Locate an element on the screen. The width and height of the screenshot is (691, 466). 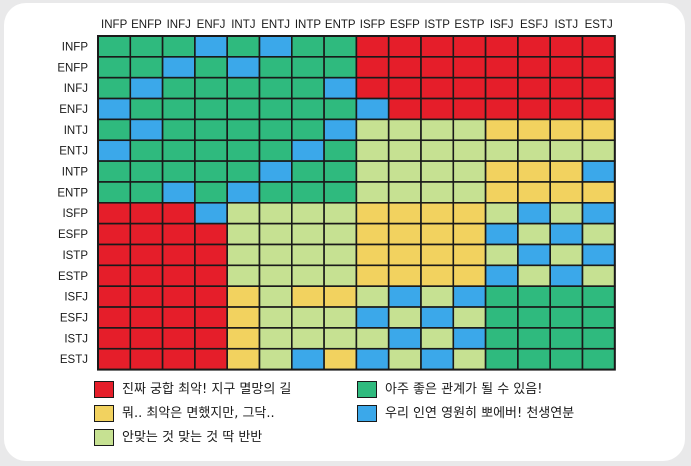
row-label-intp: INTP is located at coordinates (75, 173).